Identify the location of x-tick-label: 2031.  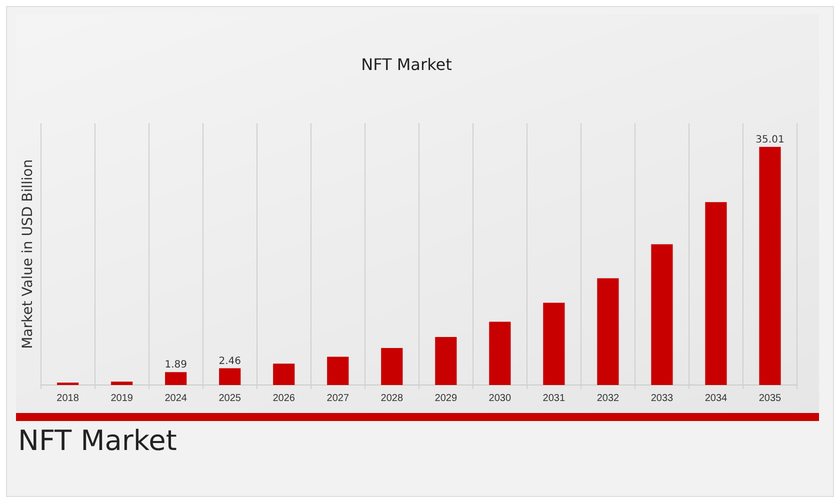
(554, 398).